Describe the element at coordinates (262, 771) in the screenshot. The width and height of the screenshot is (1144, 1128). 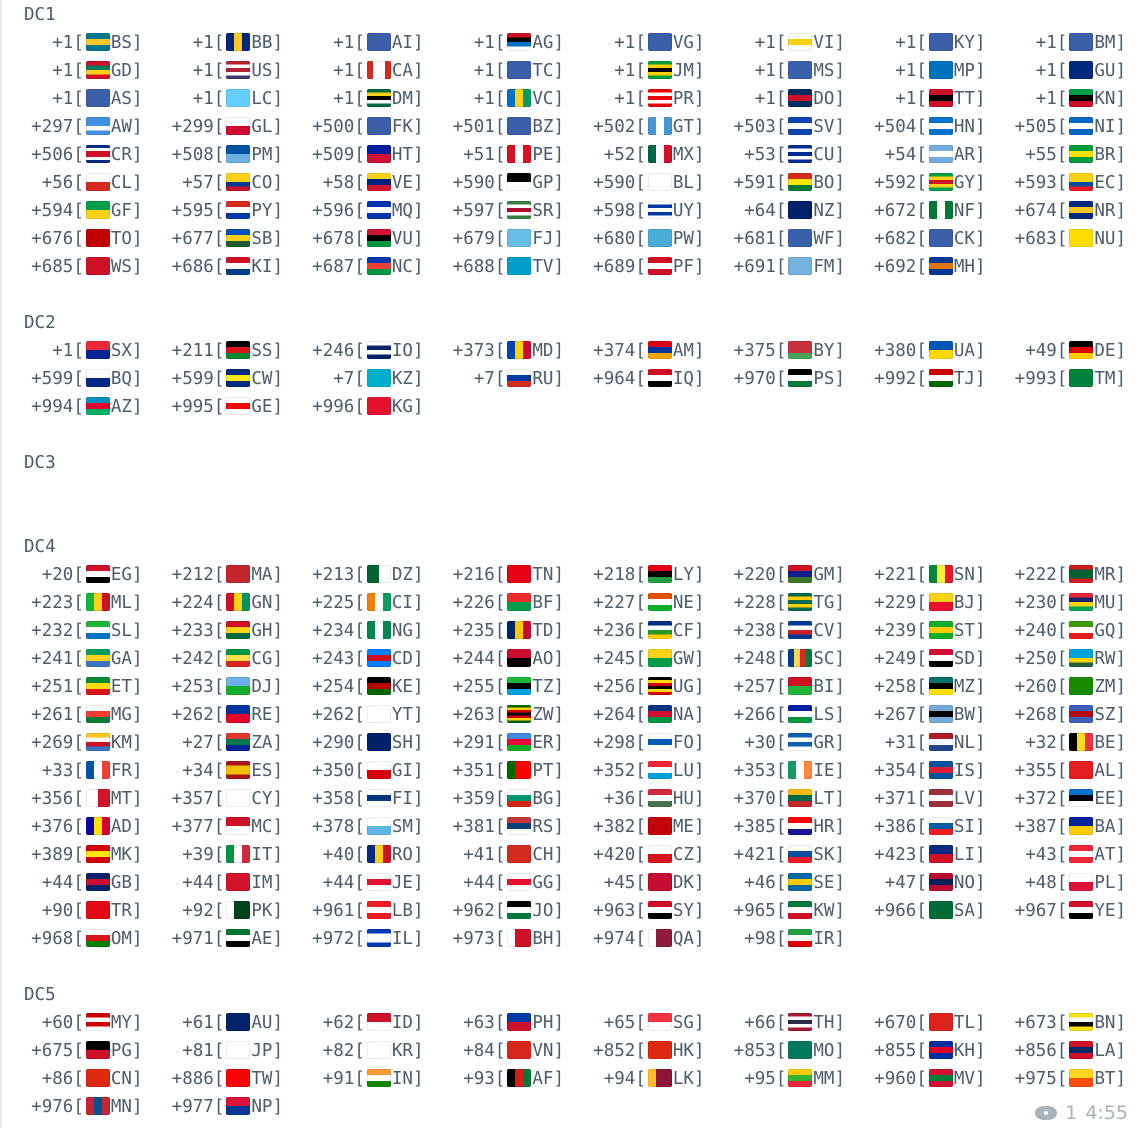
I see `country-iso-code: ES` at that location.